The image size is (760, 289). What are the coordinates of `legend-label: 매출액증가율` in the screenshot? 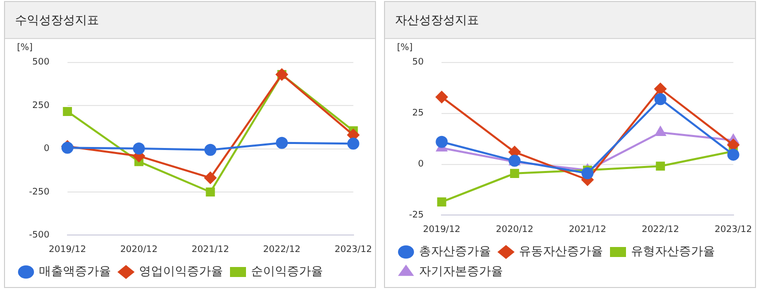 It's located at (75, 271).